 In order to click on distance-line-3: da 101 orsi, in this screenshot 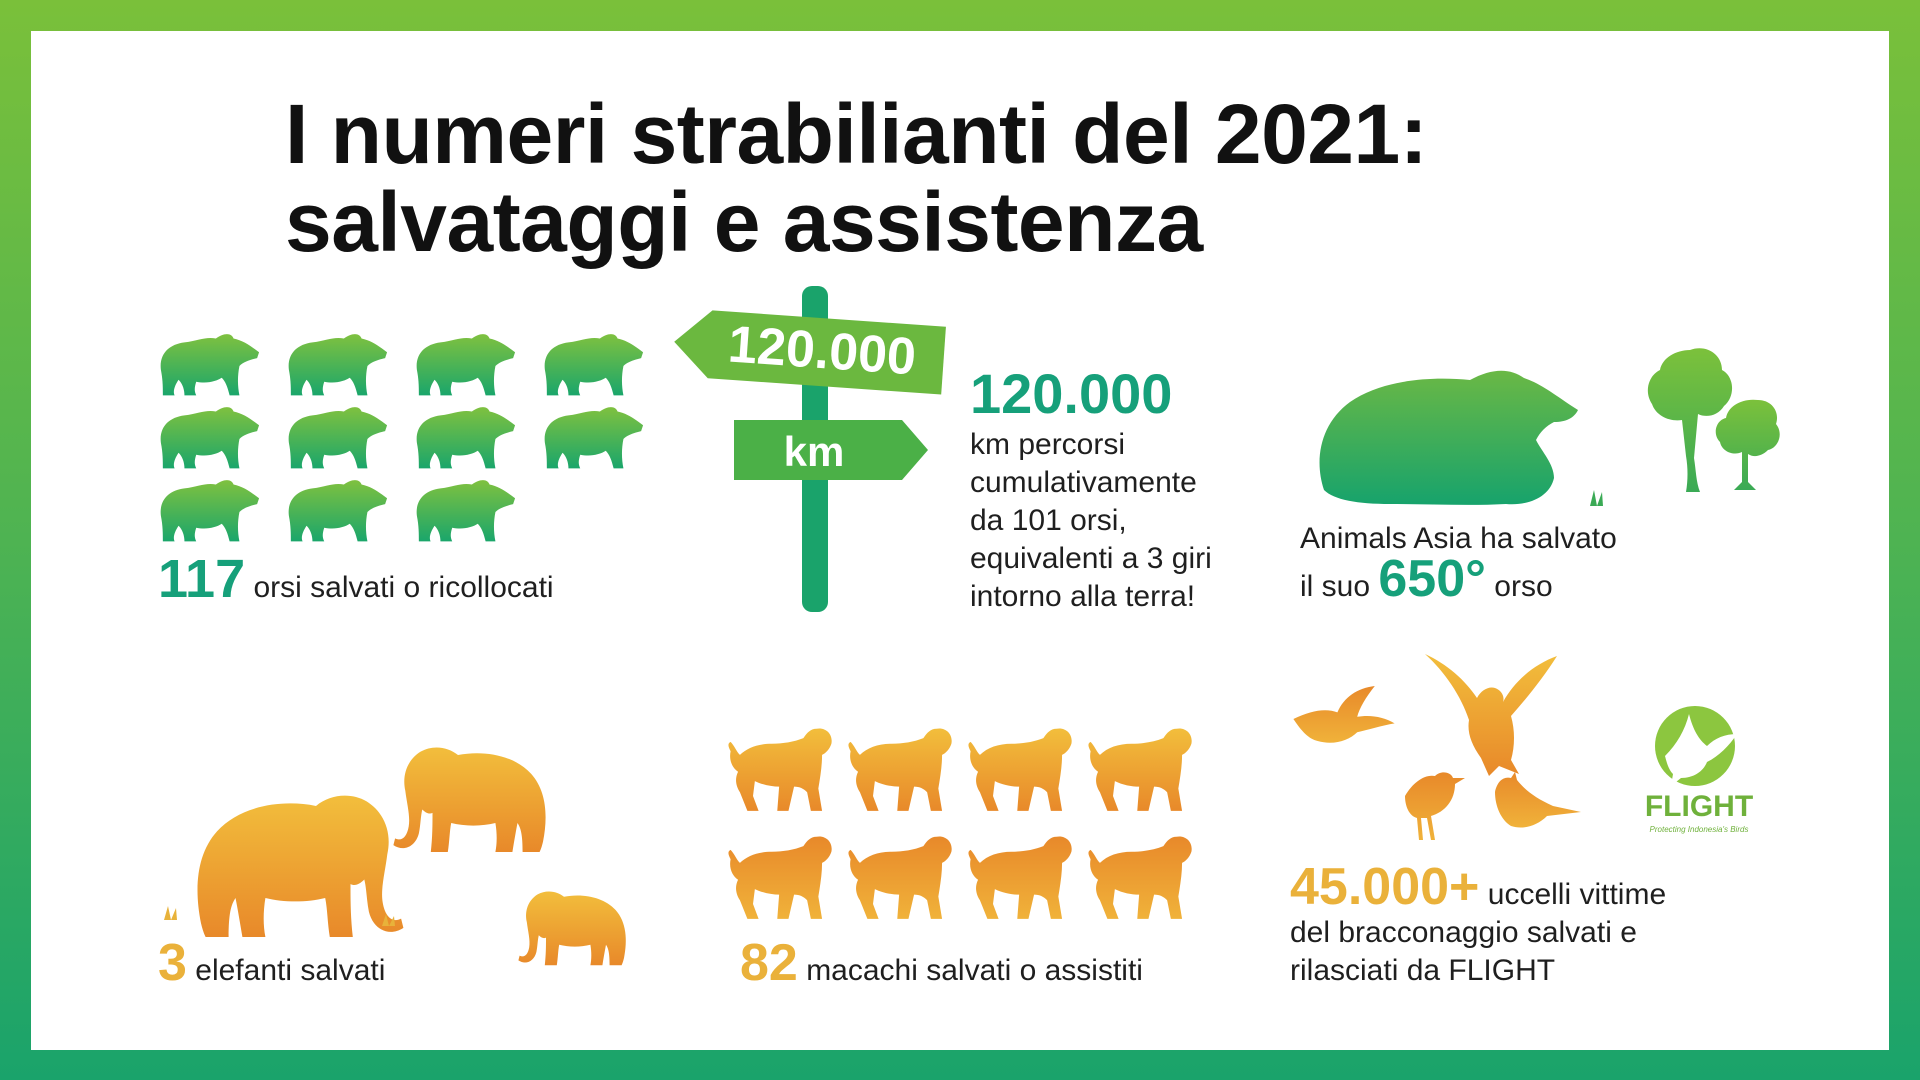, I will do `click(1048, 520)`.